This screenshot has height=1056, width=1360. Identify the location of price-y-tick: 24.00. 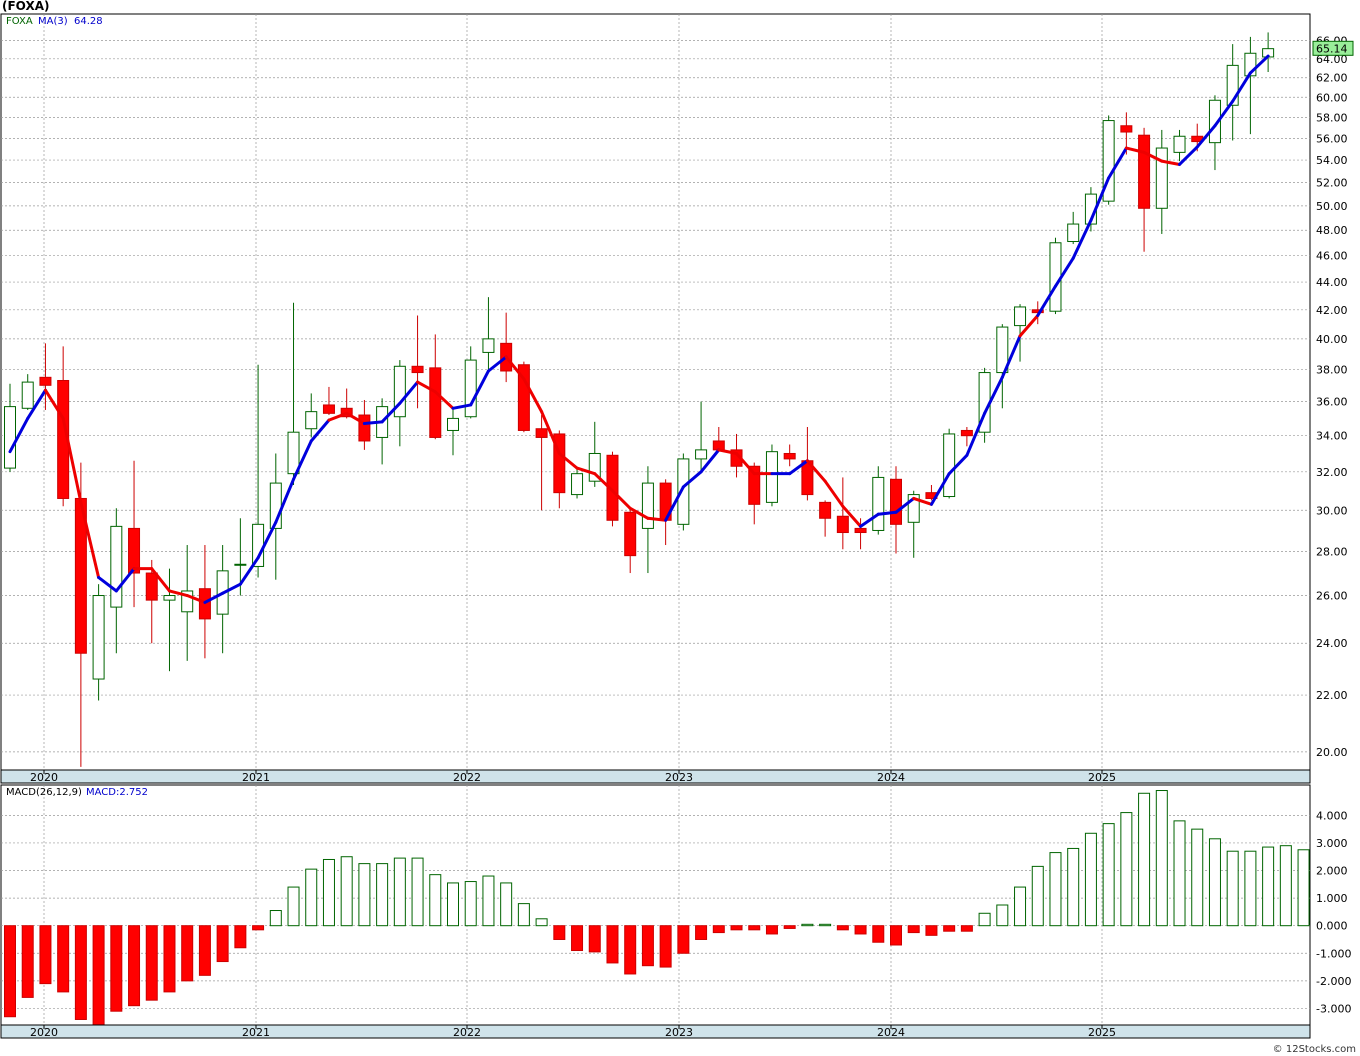
(1332, 643).